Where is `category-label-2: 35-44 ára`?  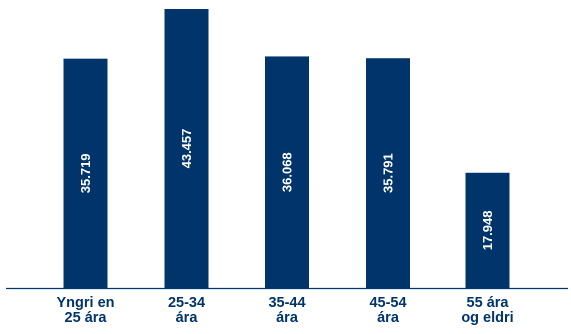 category-label-2: 35-44 ára is located at coordinates (286, 310).